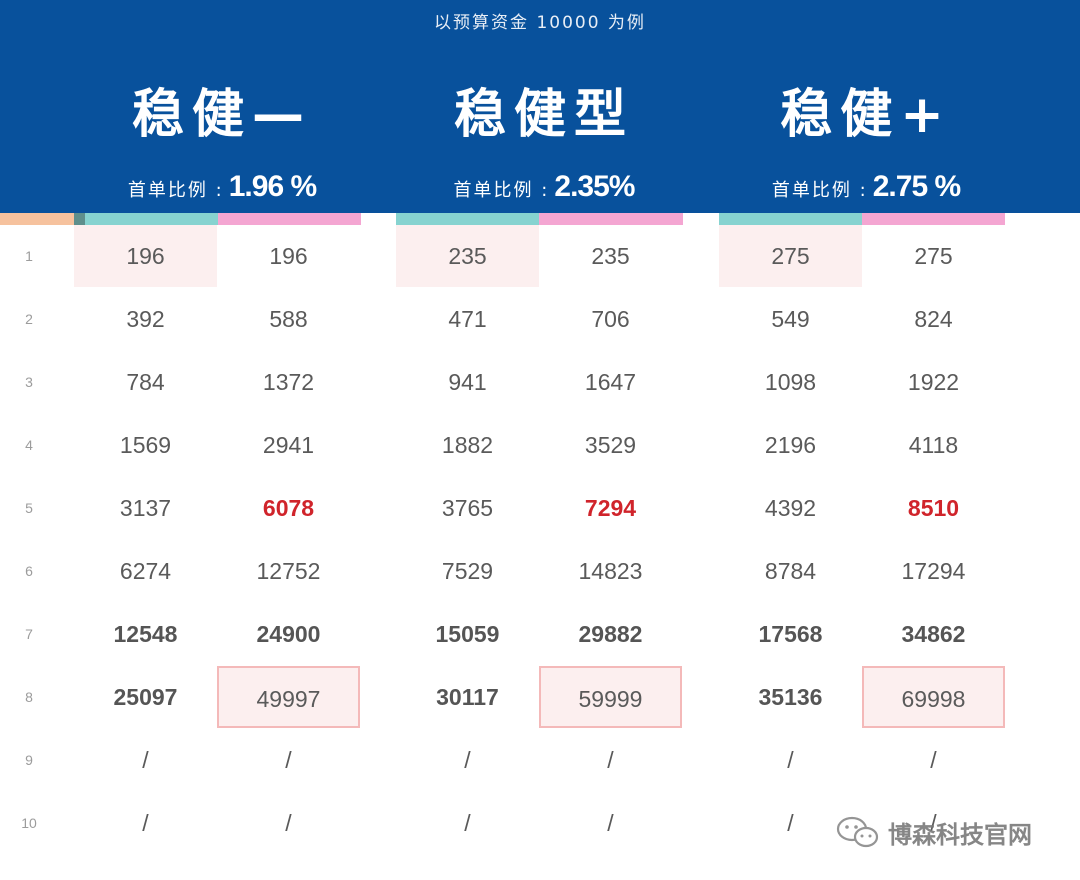 The width and height of the screenshot is (1080, 880). Describe the element at coordinates (145, 697) in the screenshot. I see `table-cell: 25097` at that location.